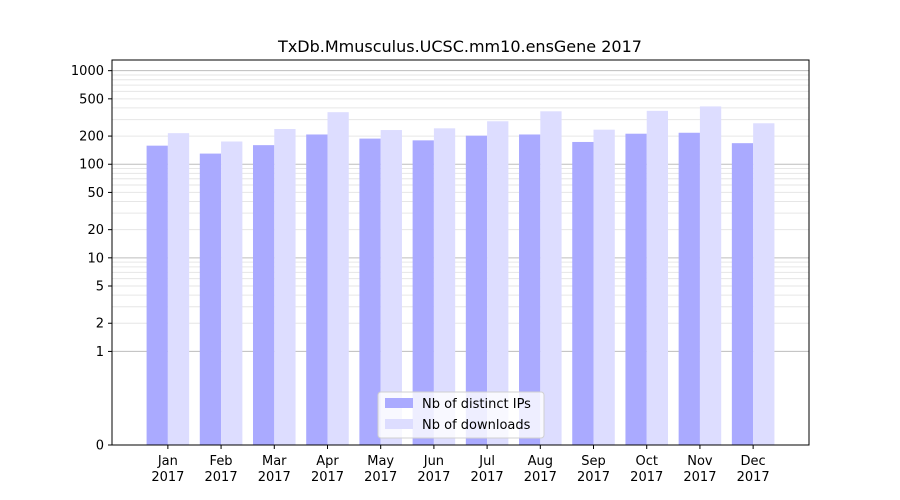 Image resolution: width=900 pixels, height=500 pixels. What do you see at coordinates (433, 469) in the screenshot?
I see `x-tick-label: Jun 2017` at bounding box center [433, 469].